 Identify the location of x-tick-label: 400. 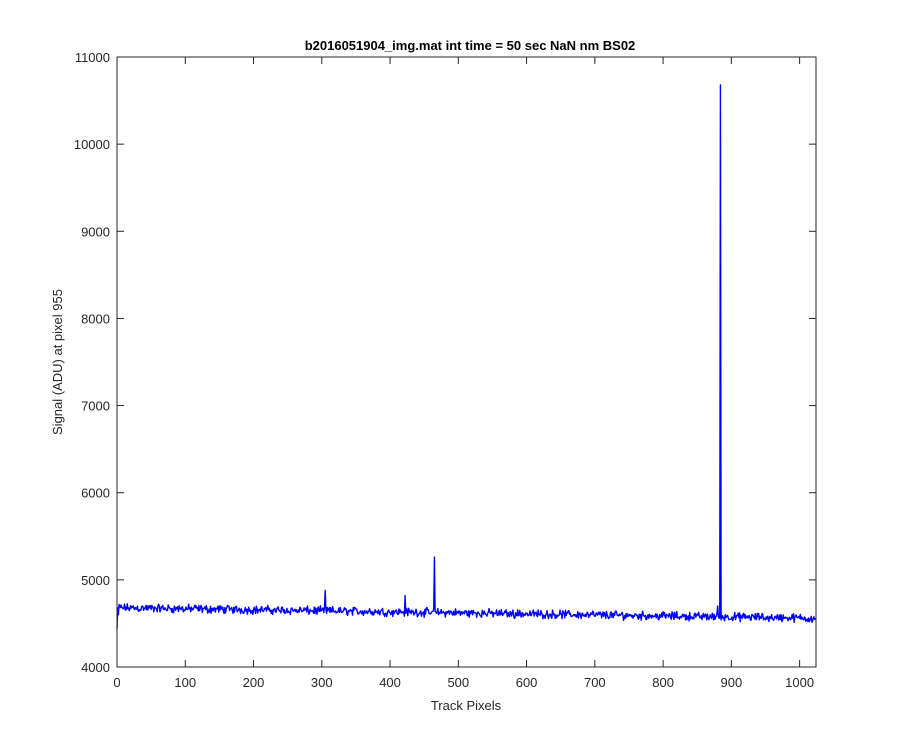
(390, 682).